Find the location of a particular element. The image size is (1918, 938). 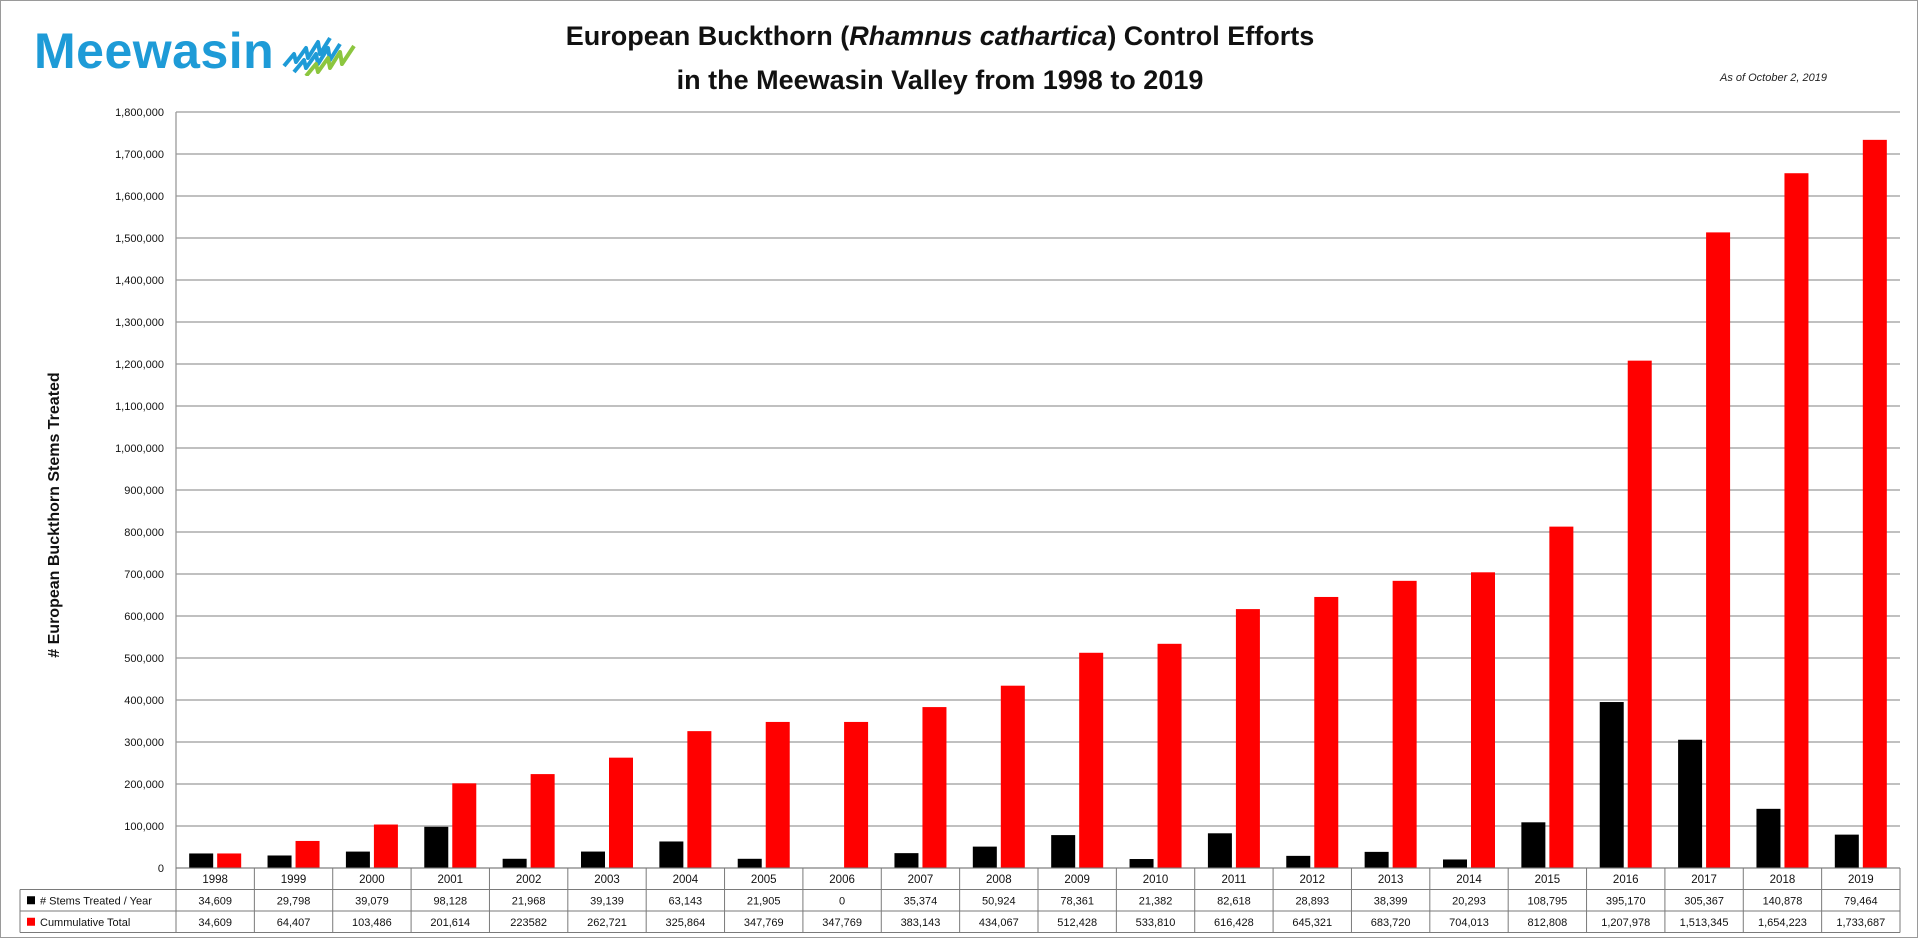

y-tick-label: 100,000 is located at coordinates (144, 827).